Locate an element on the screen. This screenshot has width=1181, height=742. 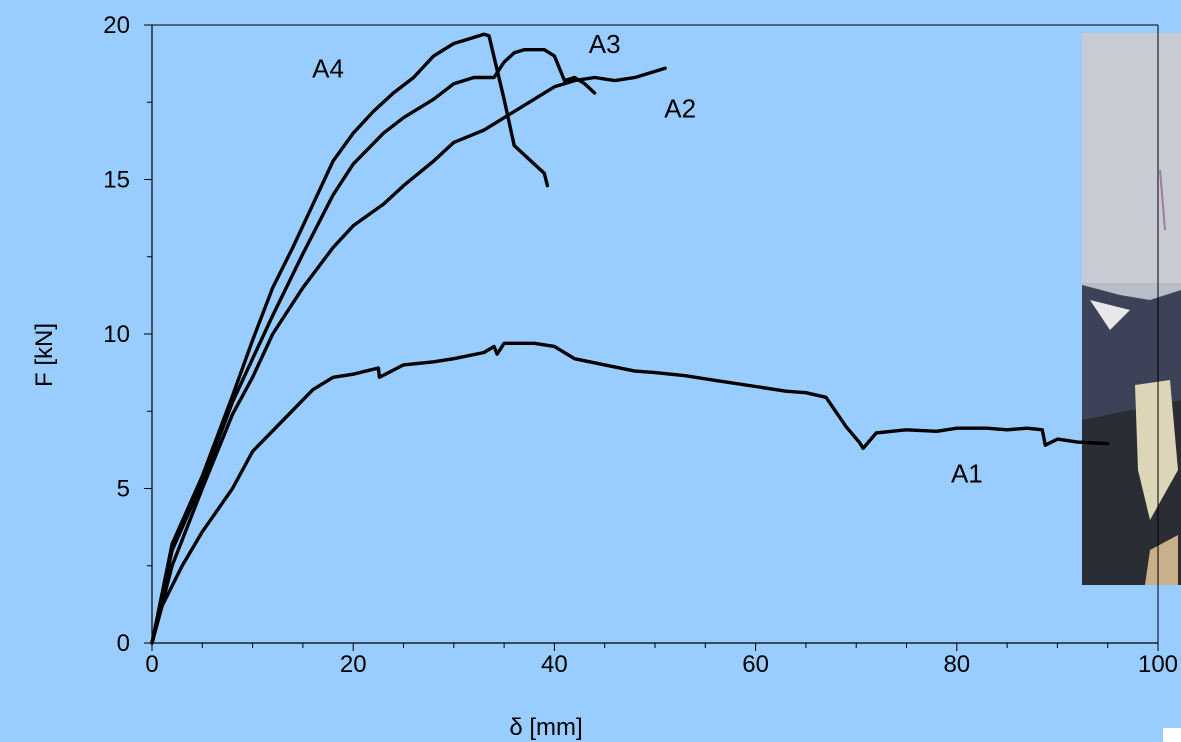
y-tick-label: 0 is located at coordinates (123, 643).